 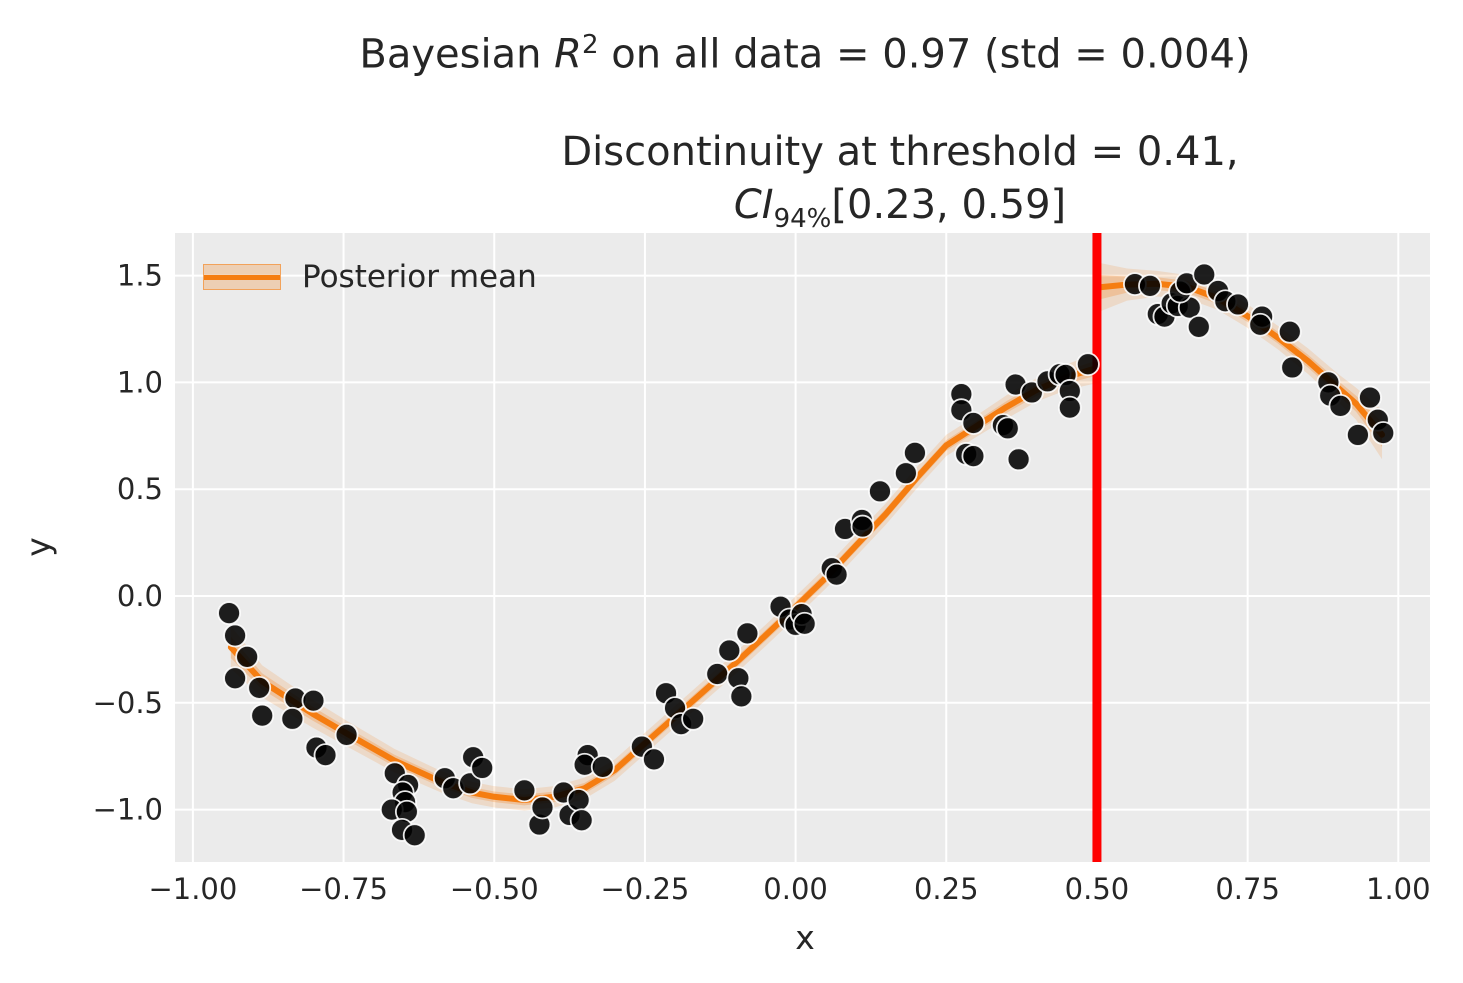 I want to click on x-tick-label: −1.00, so click(x=192, y=889).